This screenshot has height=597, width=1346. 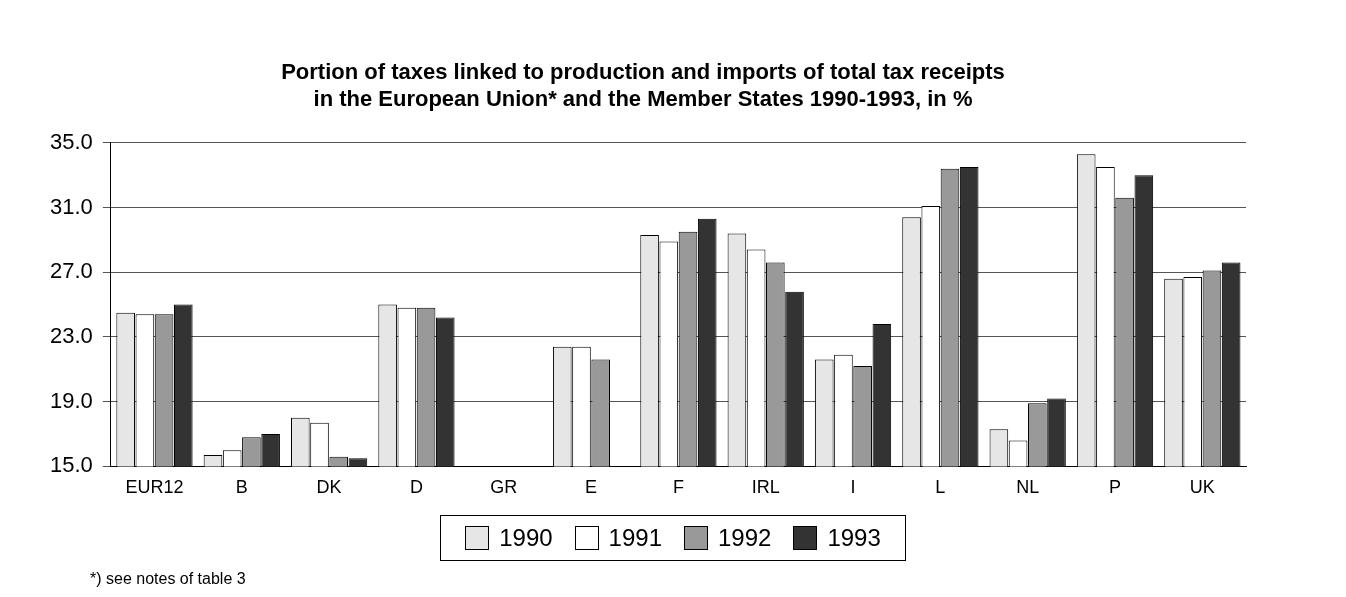 What do you see at coordinates (765, 487) in the screenshot?
I see `x-tick-label: IRL` at bounding box center [765, 487].